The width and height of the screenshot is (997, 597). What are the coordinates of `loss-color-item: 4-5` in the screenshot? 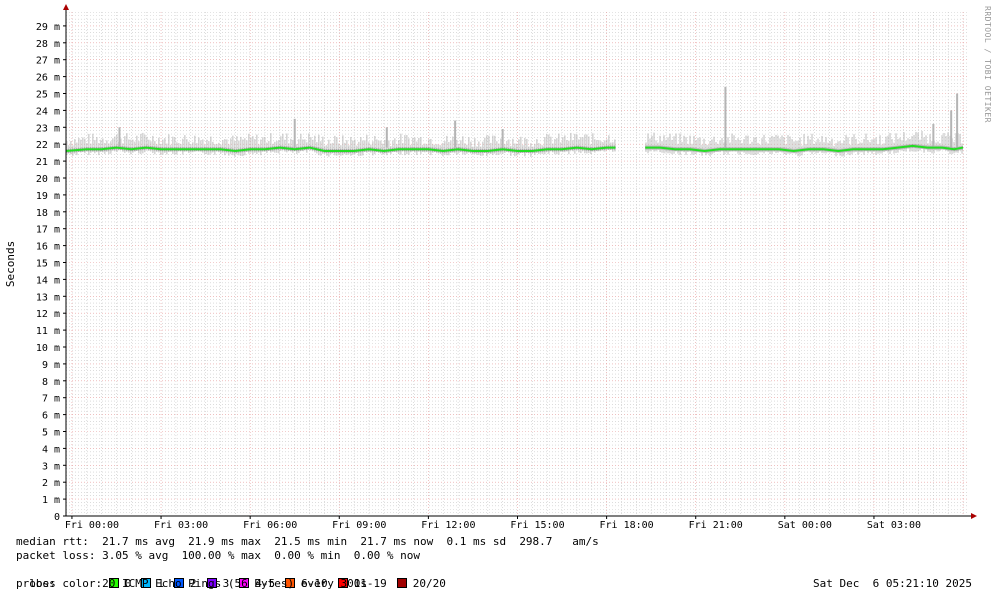 It's located at (257, 583).